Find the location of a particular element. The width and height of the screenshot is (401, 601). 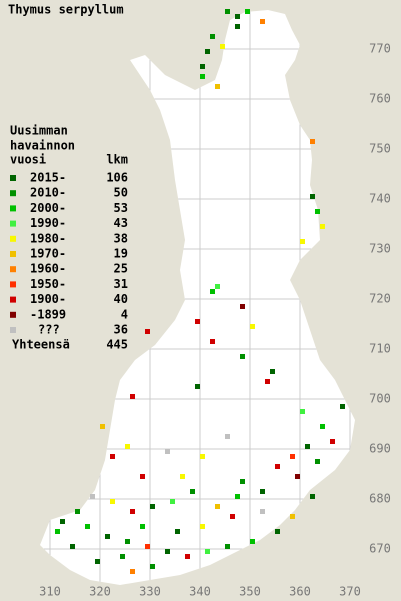

legend-label: 1980- is located at coordinates (48, 238).